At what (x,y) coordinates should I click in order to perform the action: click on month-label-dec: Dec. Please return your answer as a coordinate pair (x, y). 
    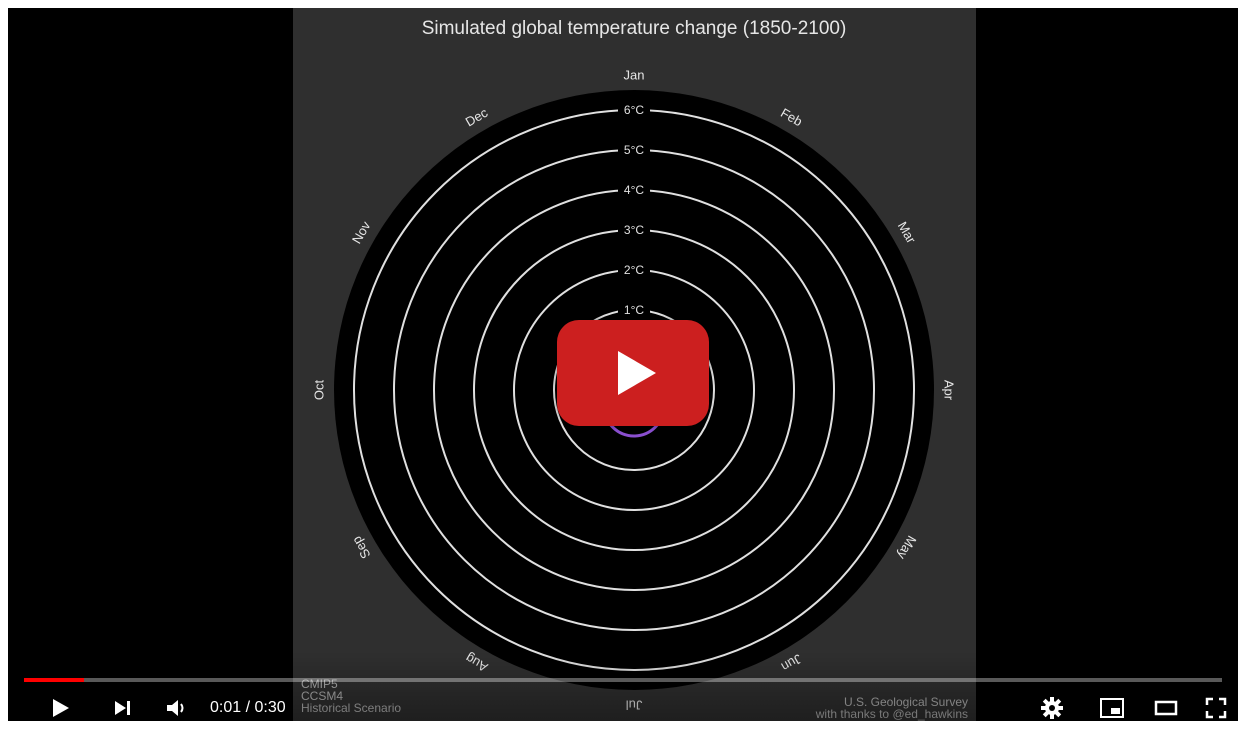
    Looking at the image, I should click on (477, 117).